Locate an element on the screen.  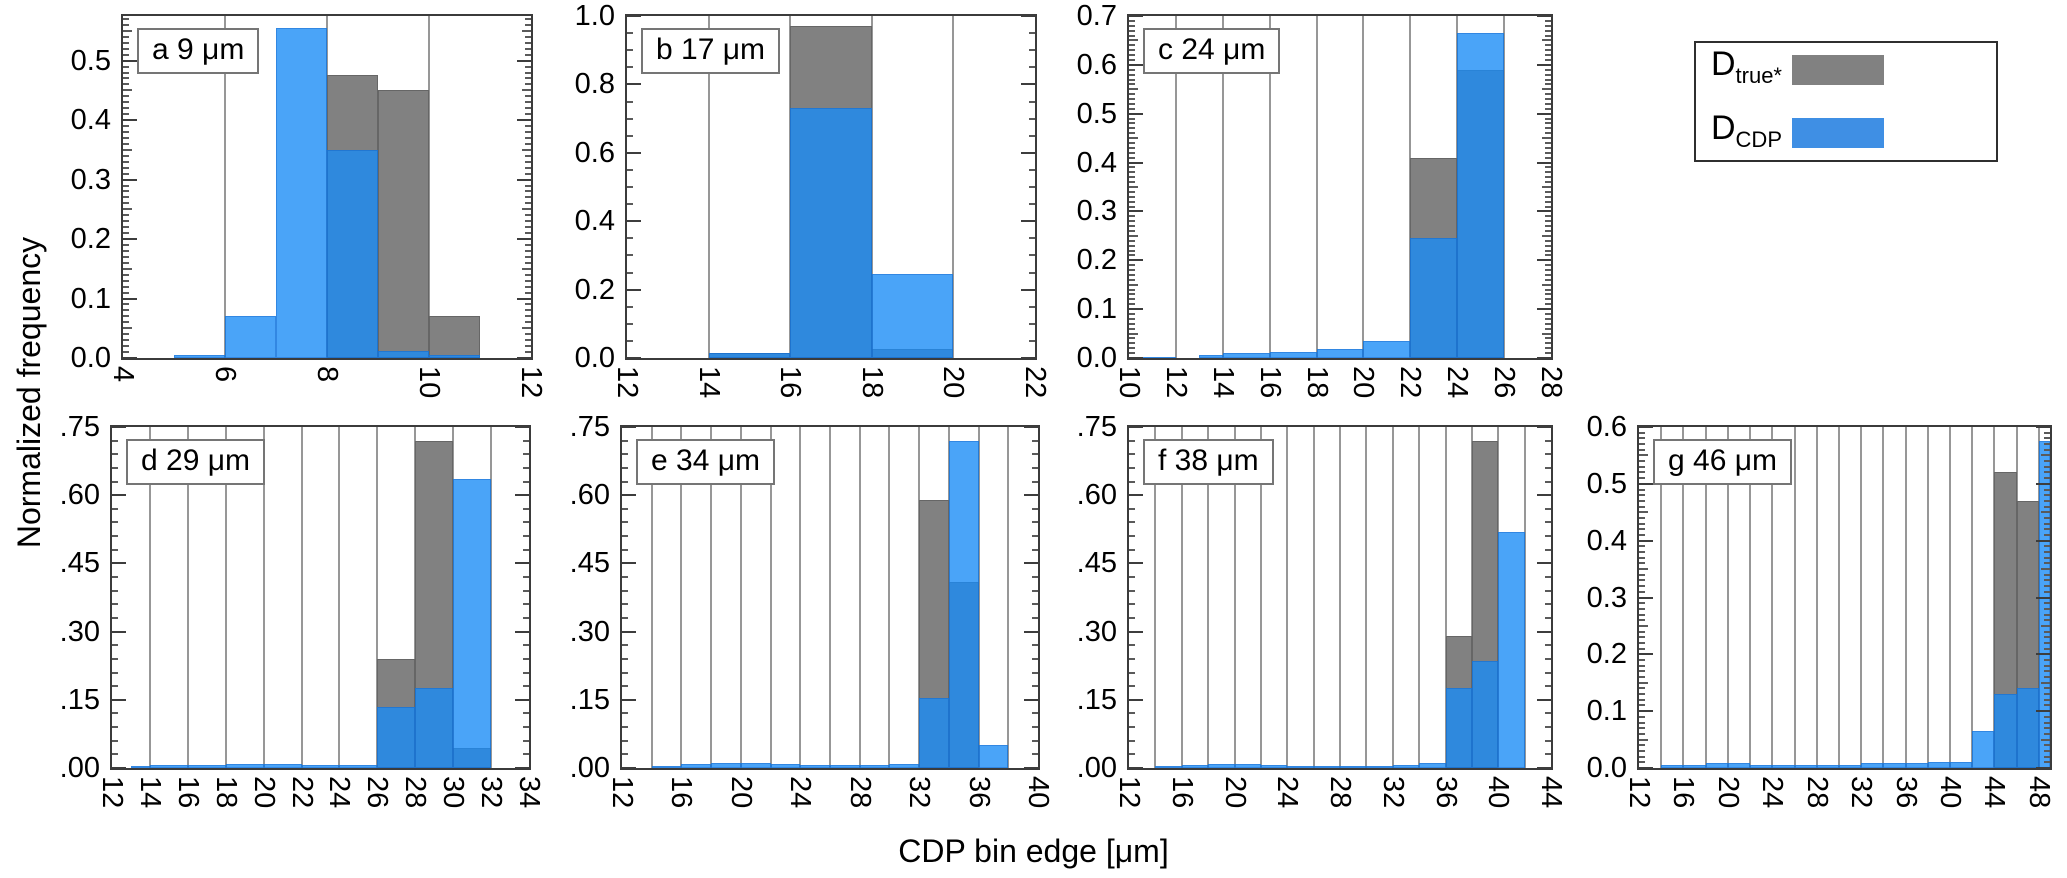
x-tick-label: 28 is located at coordinates (415, 792).